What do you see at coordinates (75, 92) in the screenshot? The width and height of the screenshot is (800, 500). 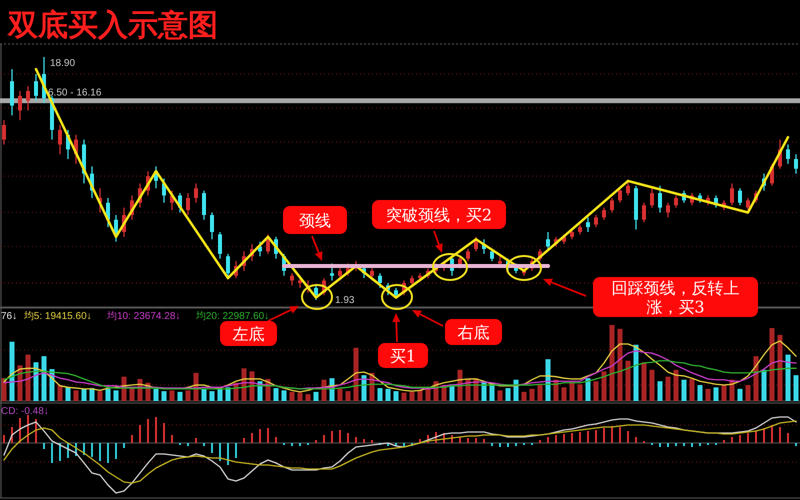 I see `band-label: 6.50 - 16.16` at bounding box center [75, 92].